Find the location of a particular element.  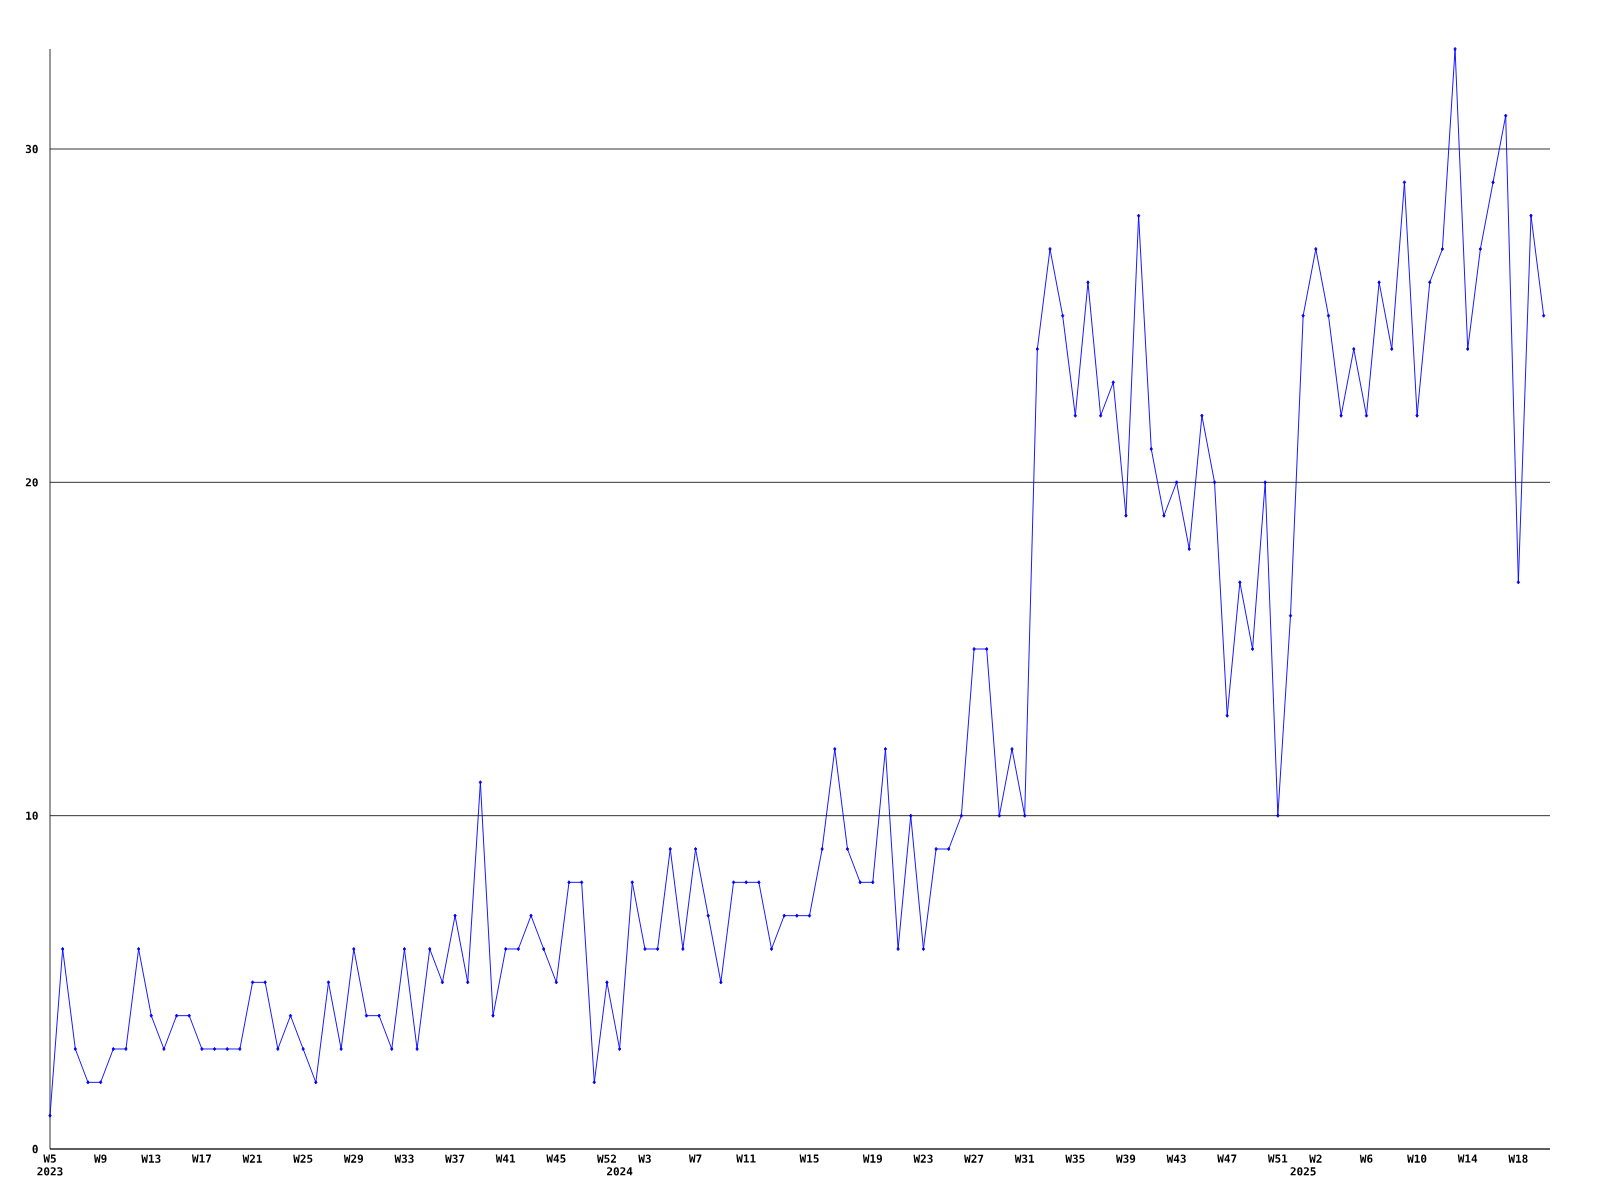

x-tick-label: W41 is located at coordinates (505, 1158).